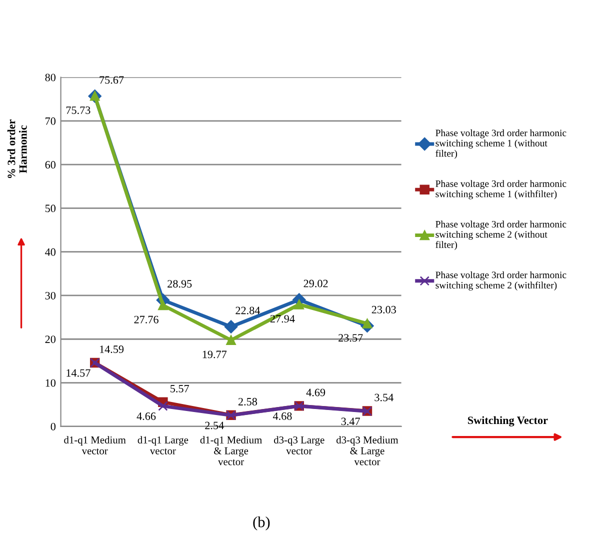  Describe the element at coordinates (231, 451) in the screenshot. I see `x-tick-label: d1-q1 Medium & Large vector` at that location.